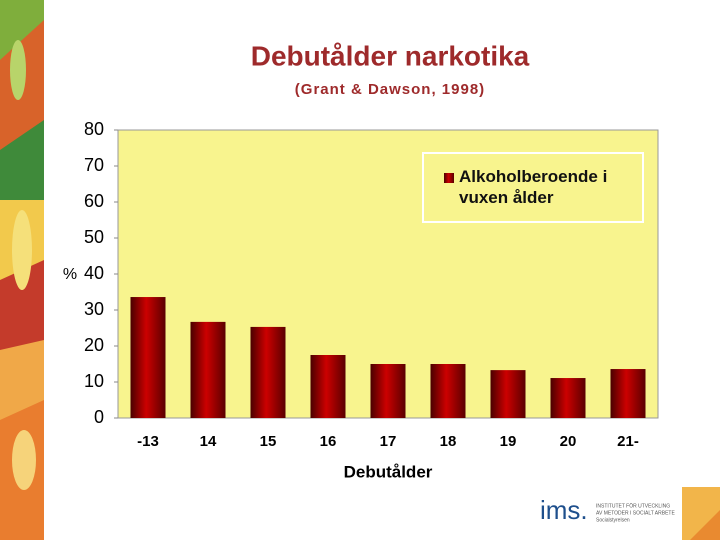 Image resolution: width=720 pixels, height=540 pixels. Describe the element at coordinates (388, 441) in the screenshot. I see `x-tick-label: 17` at that location.